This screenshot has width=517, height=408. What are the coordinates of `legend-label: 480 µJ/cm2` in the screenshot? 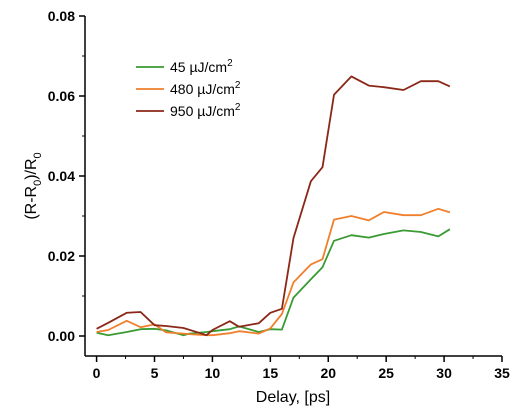 It's located at (205, 88).